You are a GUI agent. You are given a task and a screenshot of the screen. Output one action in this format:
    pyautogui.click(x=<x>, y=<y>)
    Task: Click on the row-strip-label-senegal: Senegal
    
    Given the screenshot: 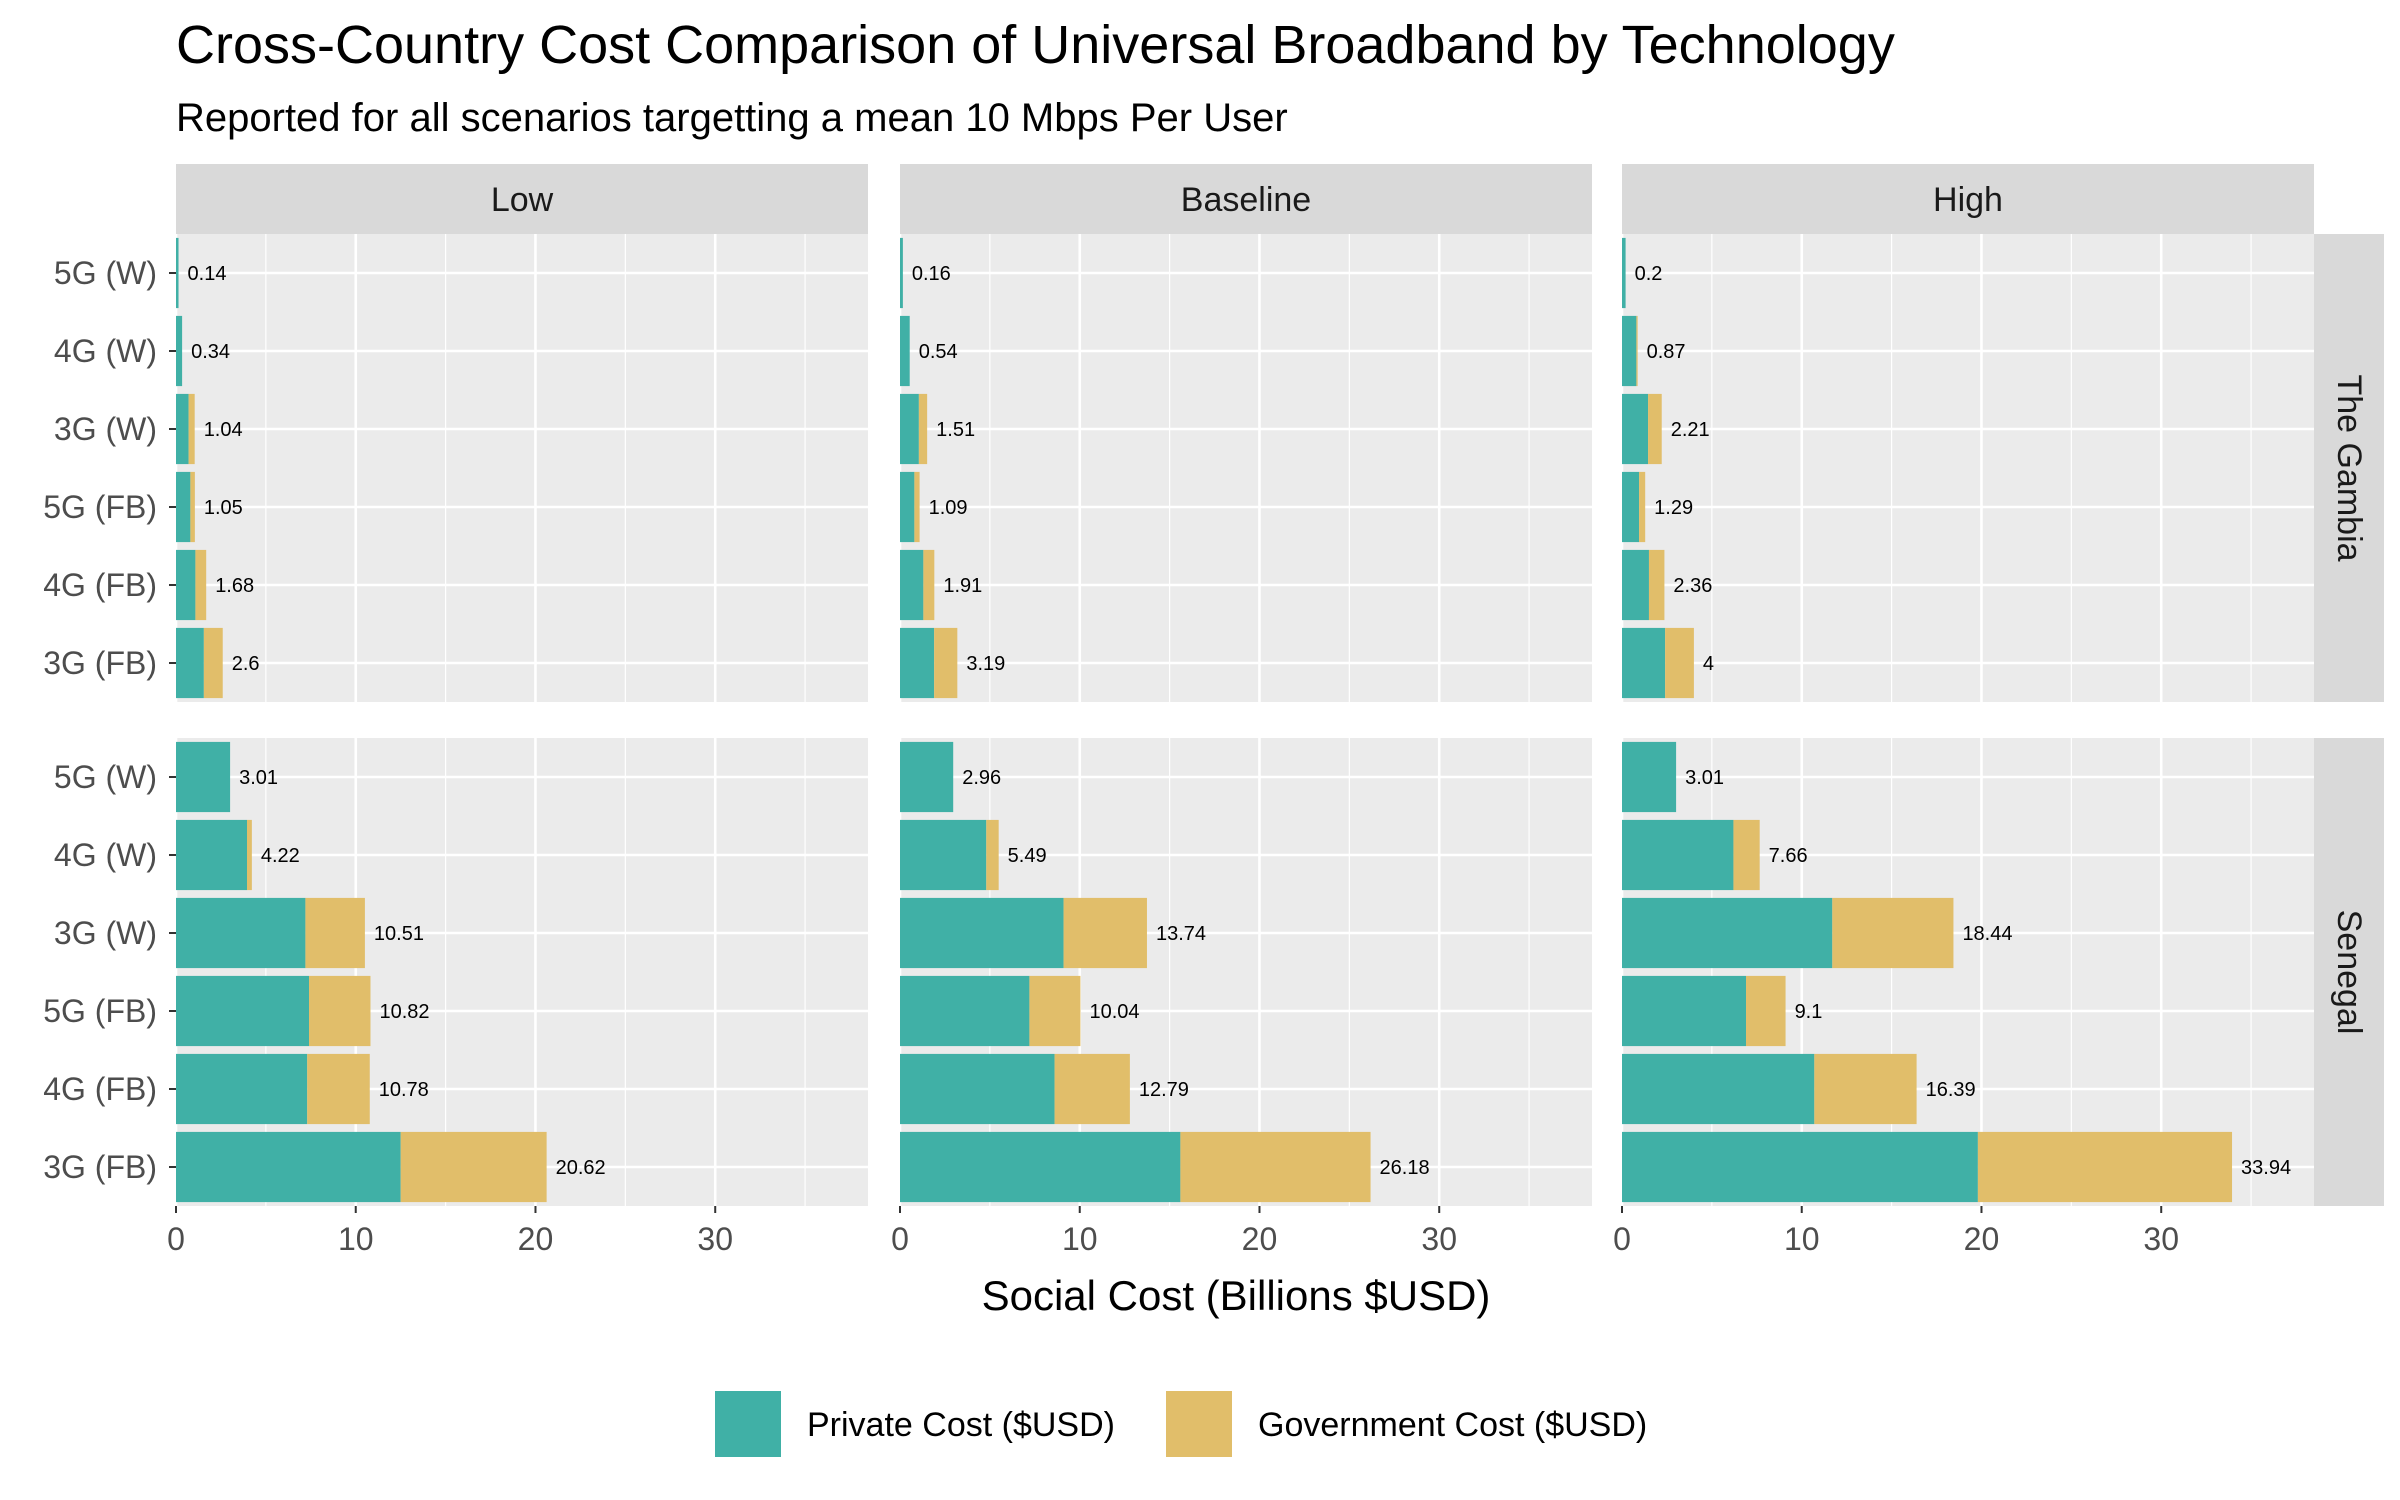 What is the action you would take?
    pyautogui.click(x=2349, y=972)
    